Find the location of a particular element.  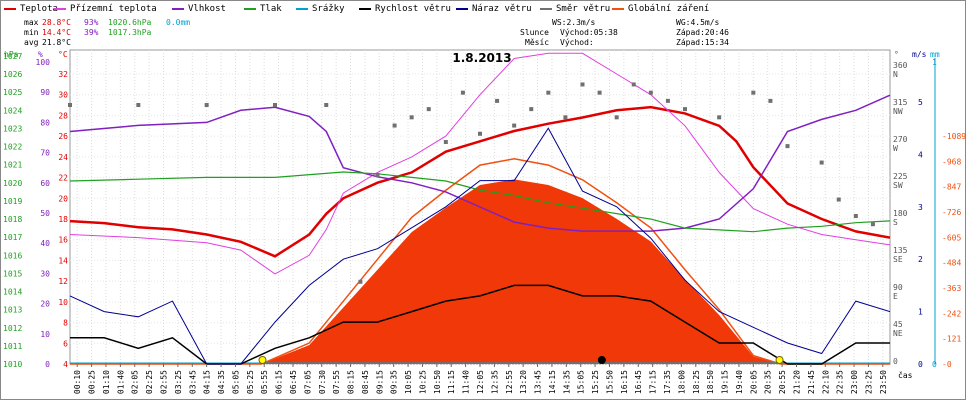

stats-avg-label: avg is located at coordinates (31, 42).